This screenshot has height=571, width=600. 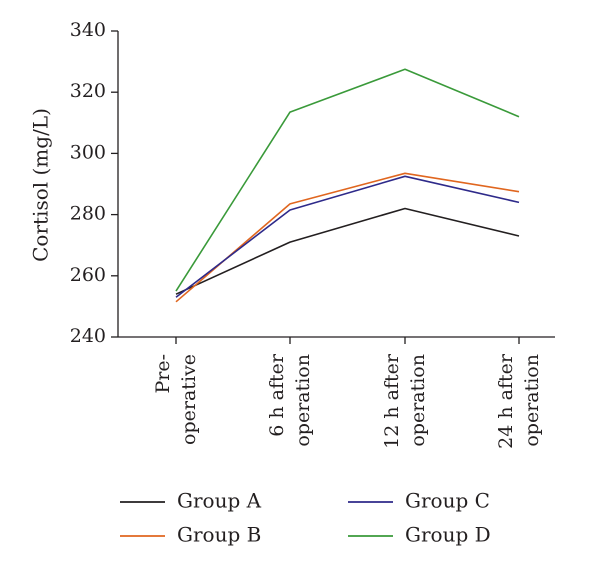 I want to click on y-tick-label: 300, so click(x=88, y=152).